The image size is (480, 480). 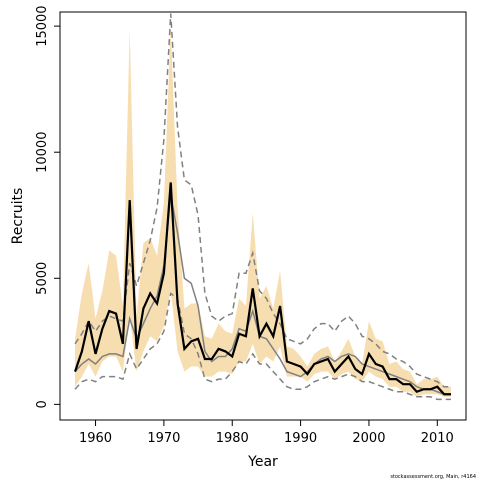 What do you see at coordinates (42, 278) in the screenshot?
I see `y-tick-label: 5000` at bounding box center [42, 278].